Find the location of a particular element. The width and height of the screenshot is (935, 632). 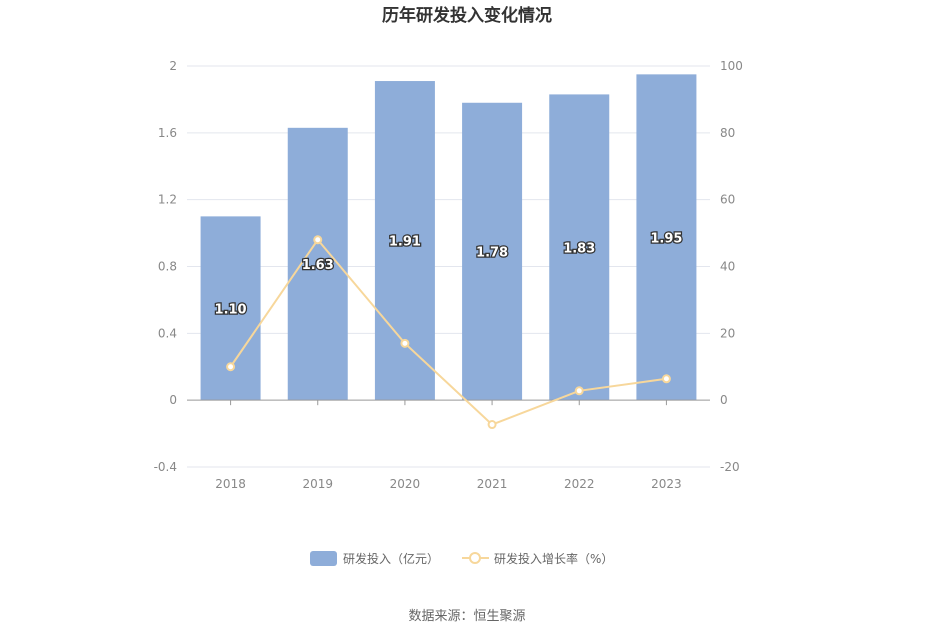

bar-value-label: 1.83 is located at coordinates (579, 248).